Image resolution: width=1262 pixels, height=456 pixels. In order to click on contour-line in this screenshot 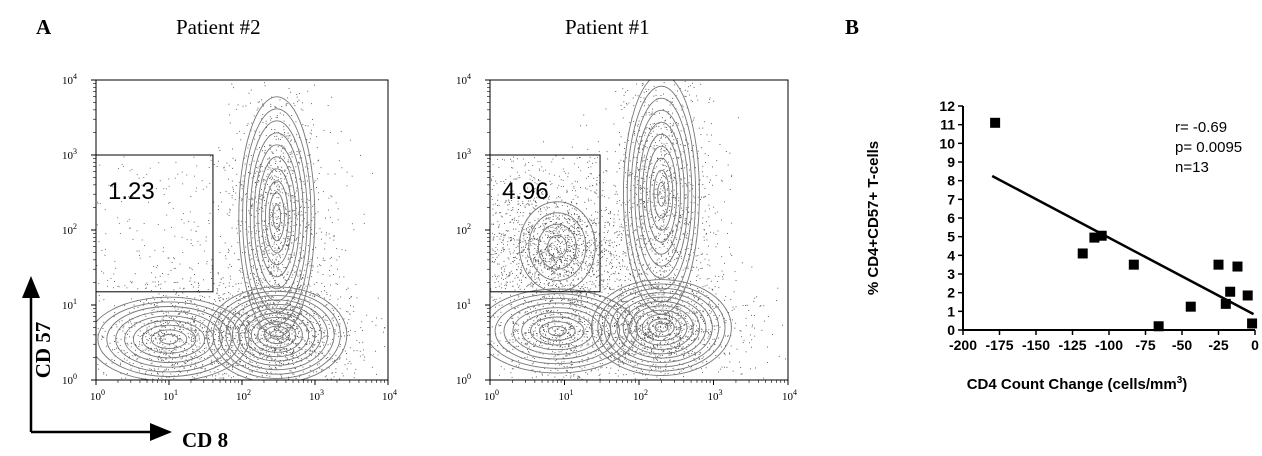, I will do `click(169, 339)`.